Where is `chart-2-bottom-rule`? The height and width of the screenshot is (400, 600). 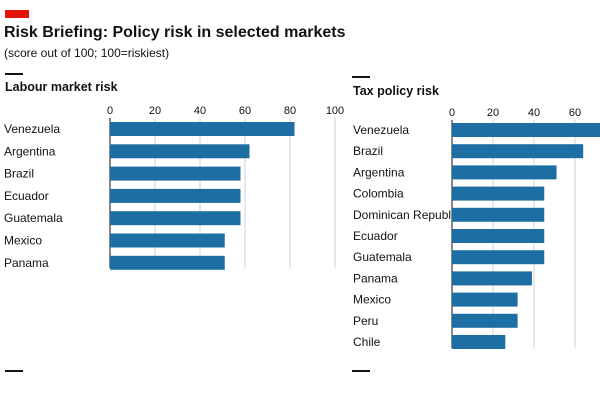 chart-2-bottom-rule is located at coordinates (361, 371).